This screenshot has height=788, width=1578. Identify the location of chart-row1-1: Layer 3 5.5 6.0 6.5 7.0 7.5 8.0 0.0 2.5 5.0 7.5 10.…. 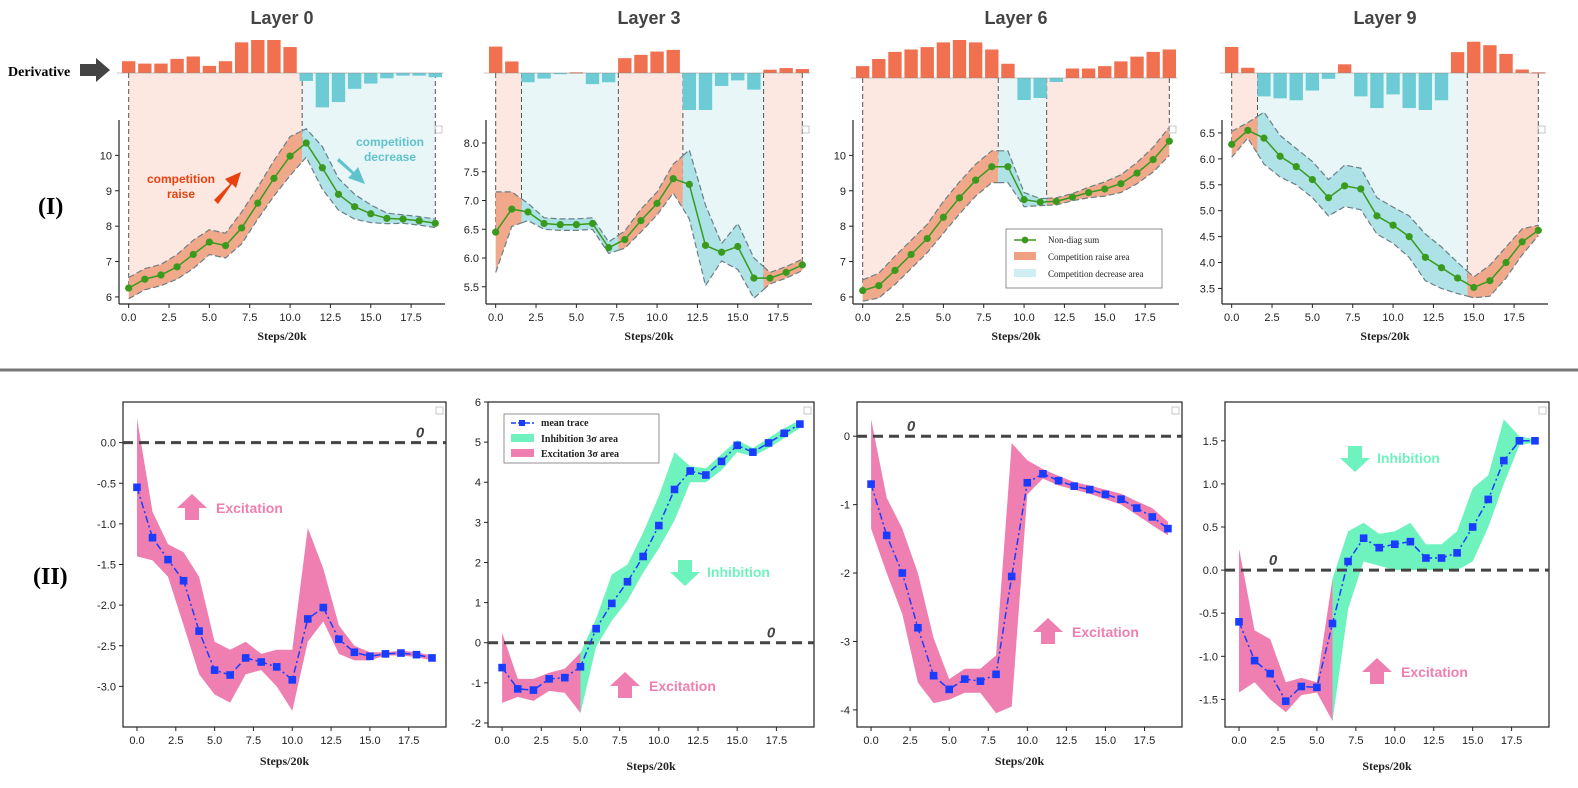
(638, 175).